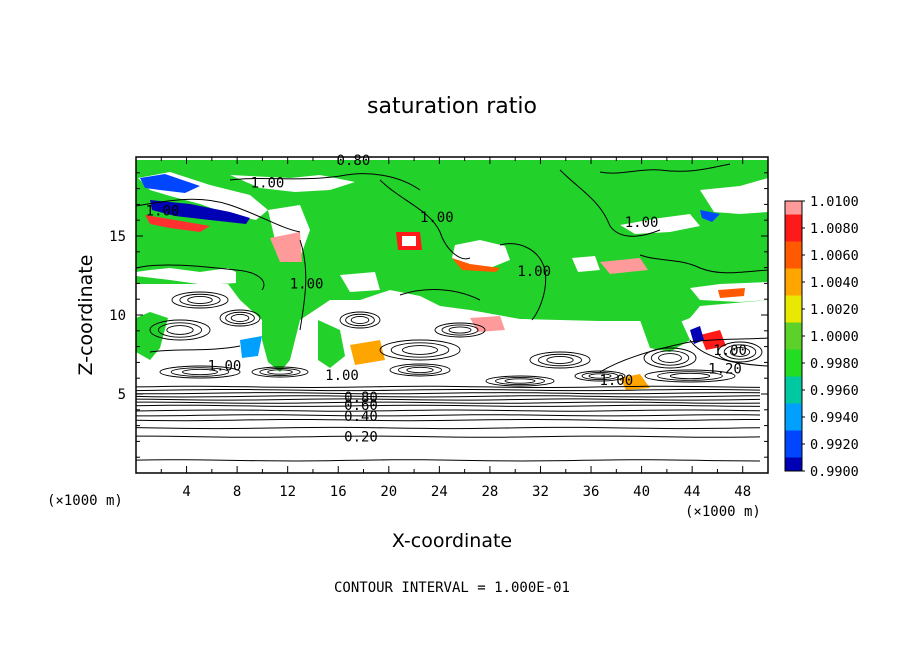  Describe the element at coordinates (338, 492) in the screenshot. I see `x-tick-label: 16` at that location.